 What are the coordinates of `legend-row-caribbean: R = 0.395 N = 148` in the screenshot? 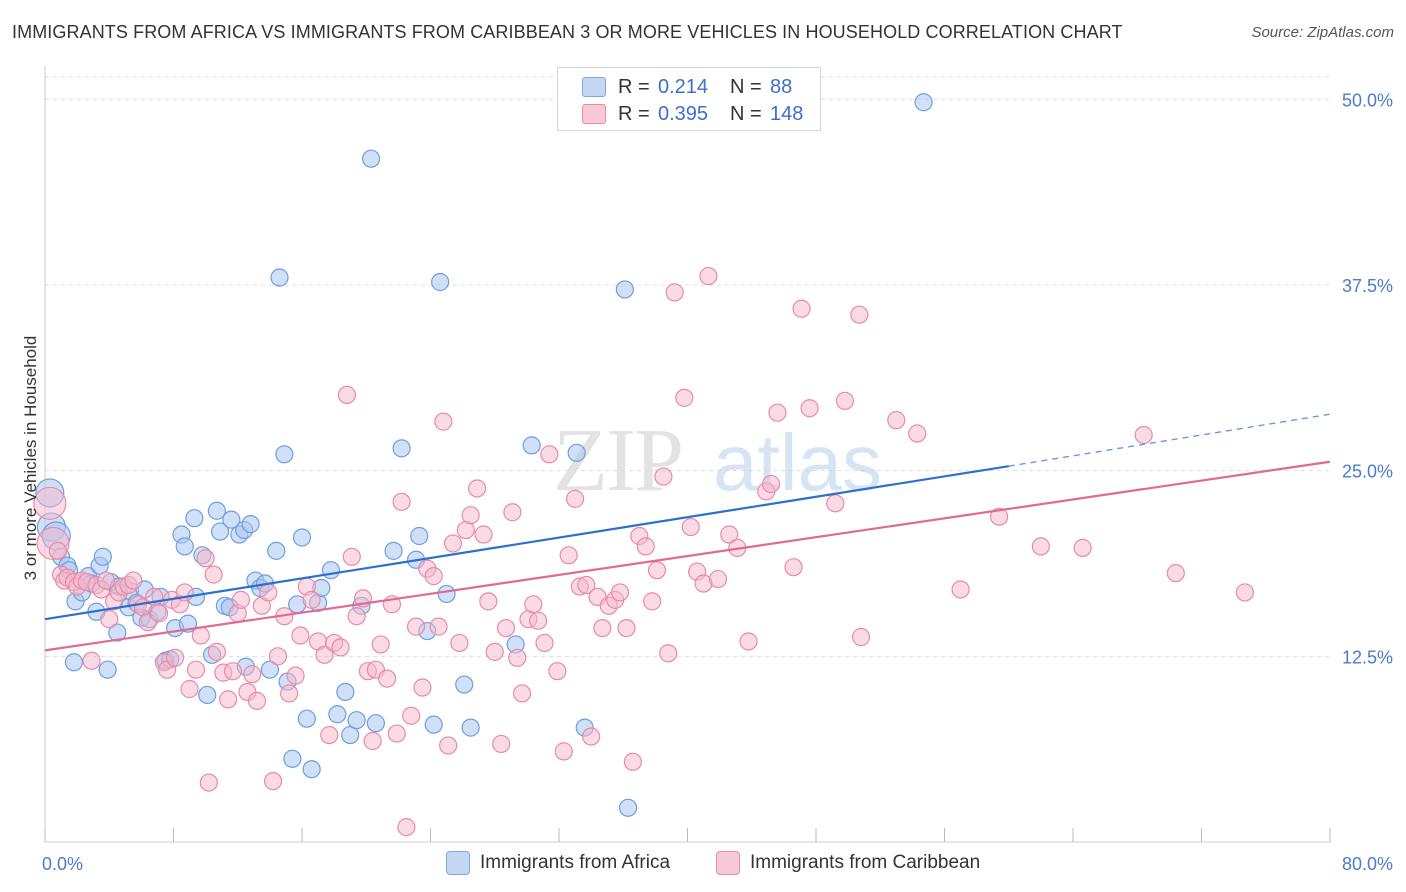 It's located at (692, 114).